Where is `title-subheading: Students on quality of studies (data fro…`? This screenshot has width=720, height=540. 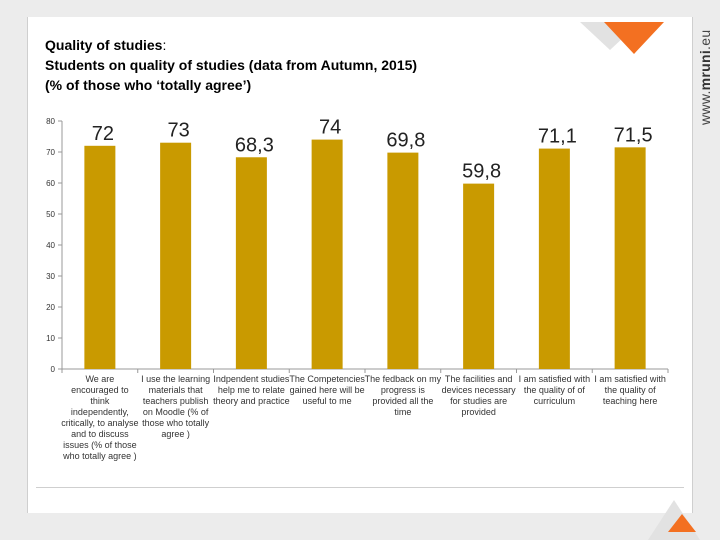 title-subheading: Students on quality of studies (data fro… is located at coordinates (231, 65).